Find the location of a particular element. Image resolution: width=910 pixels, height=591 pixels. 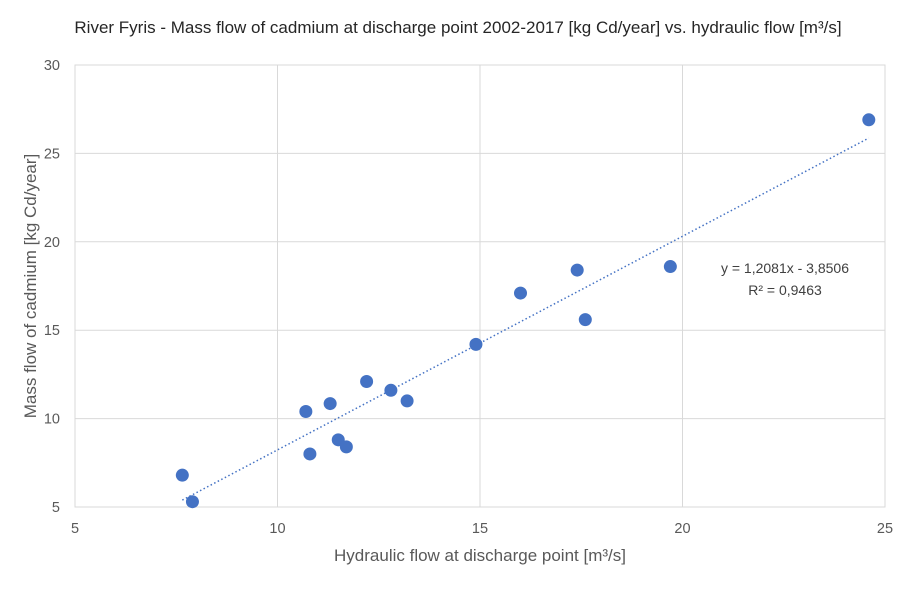

y-tick-label: 15 is located at coordinates (52, 331).